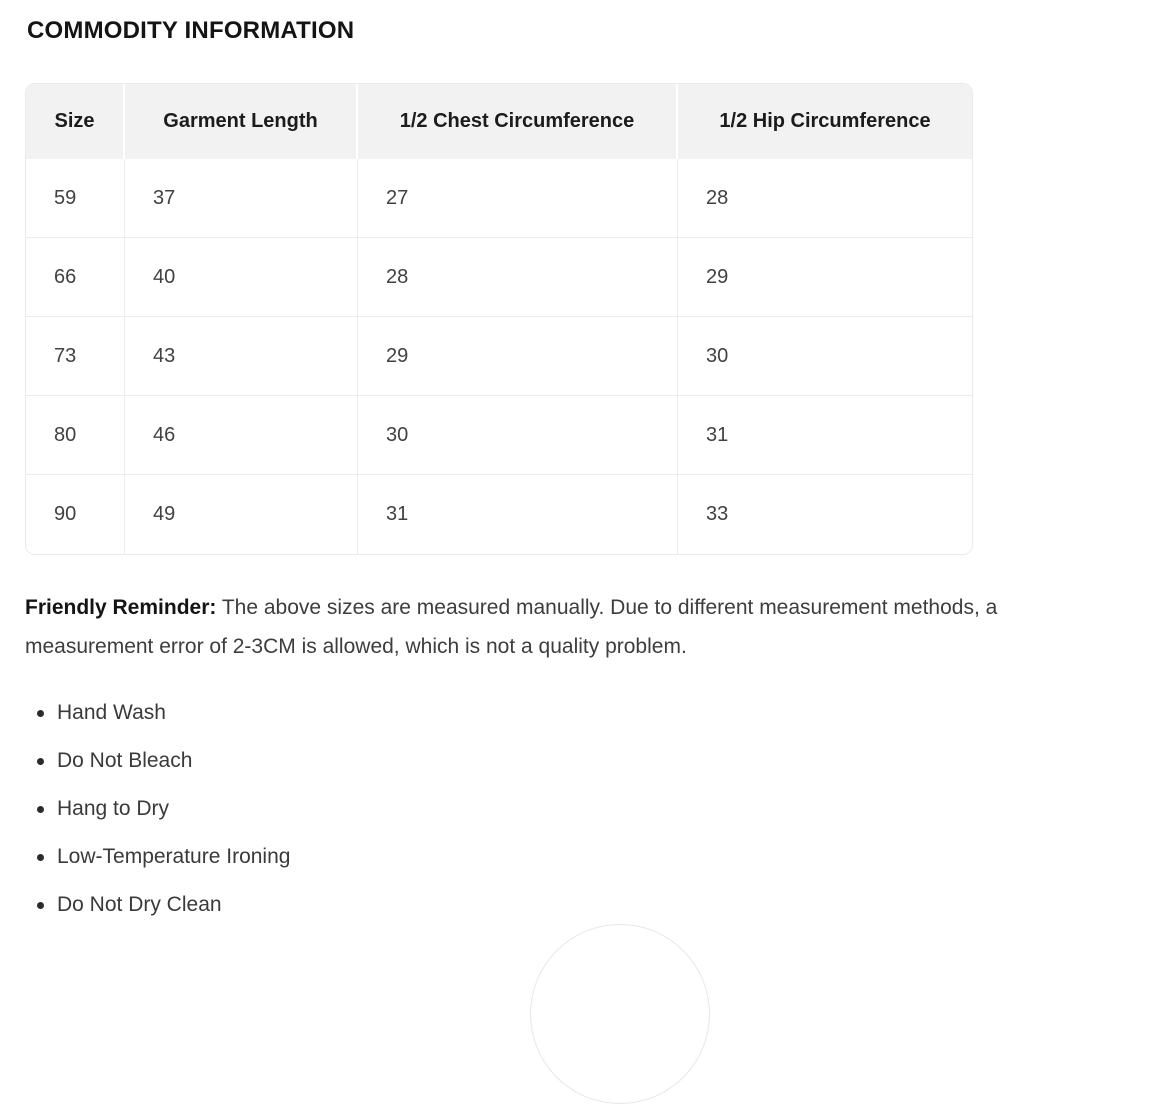  Describe the element at coordinates (75, 277) in the screenshot. I see `table-cell: 66` at that location.